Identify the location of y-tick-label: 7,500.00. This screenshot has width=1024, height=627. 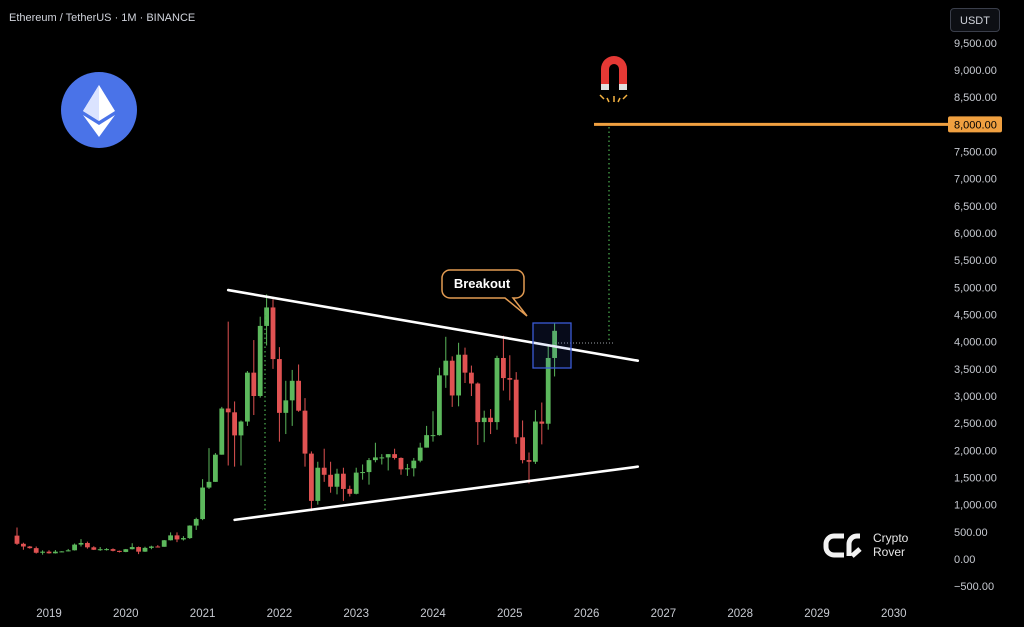
(975, 153).